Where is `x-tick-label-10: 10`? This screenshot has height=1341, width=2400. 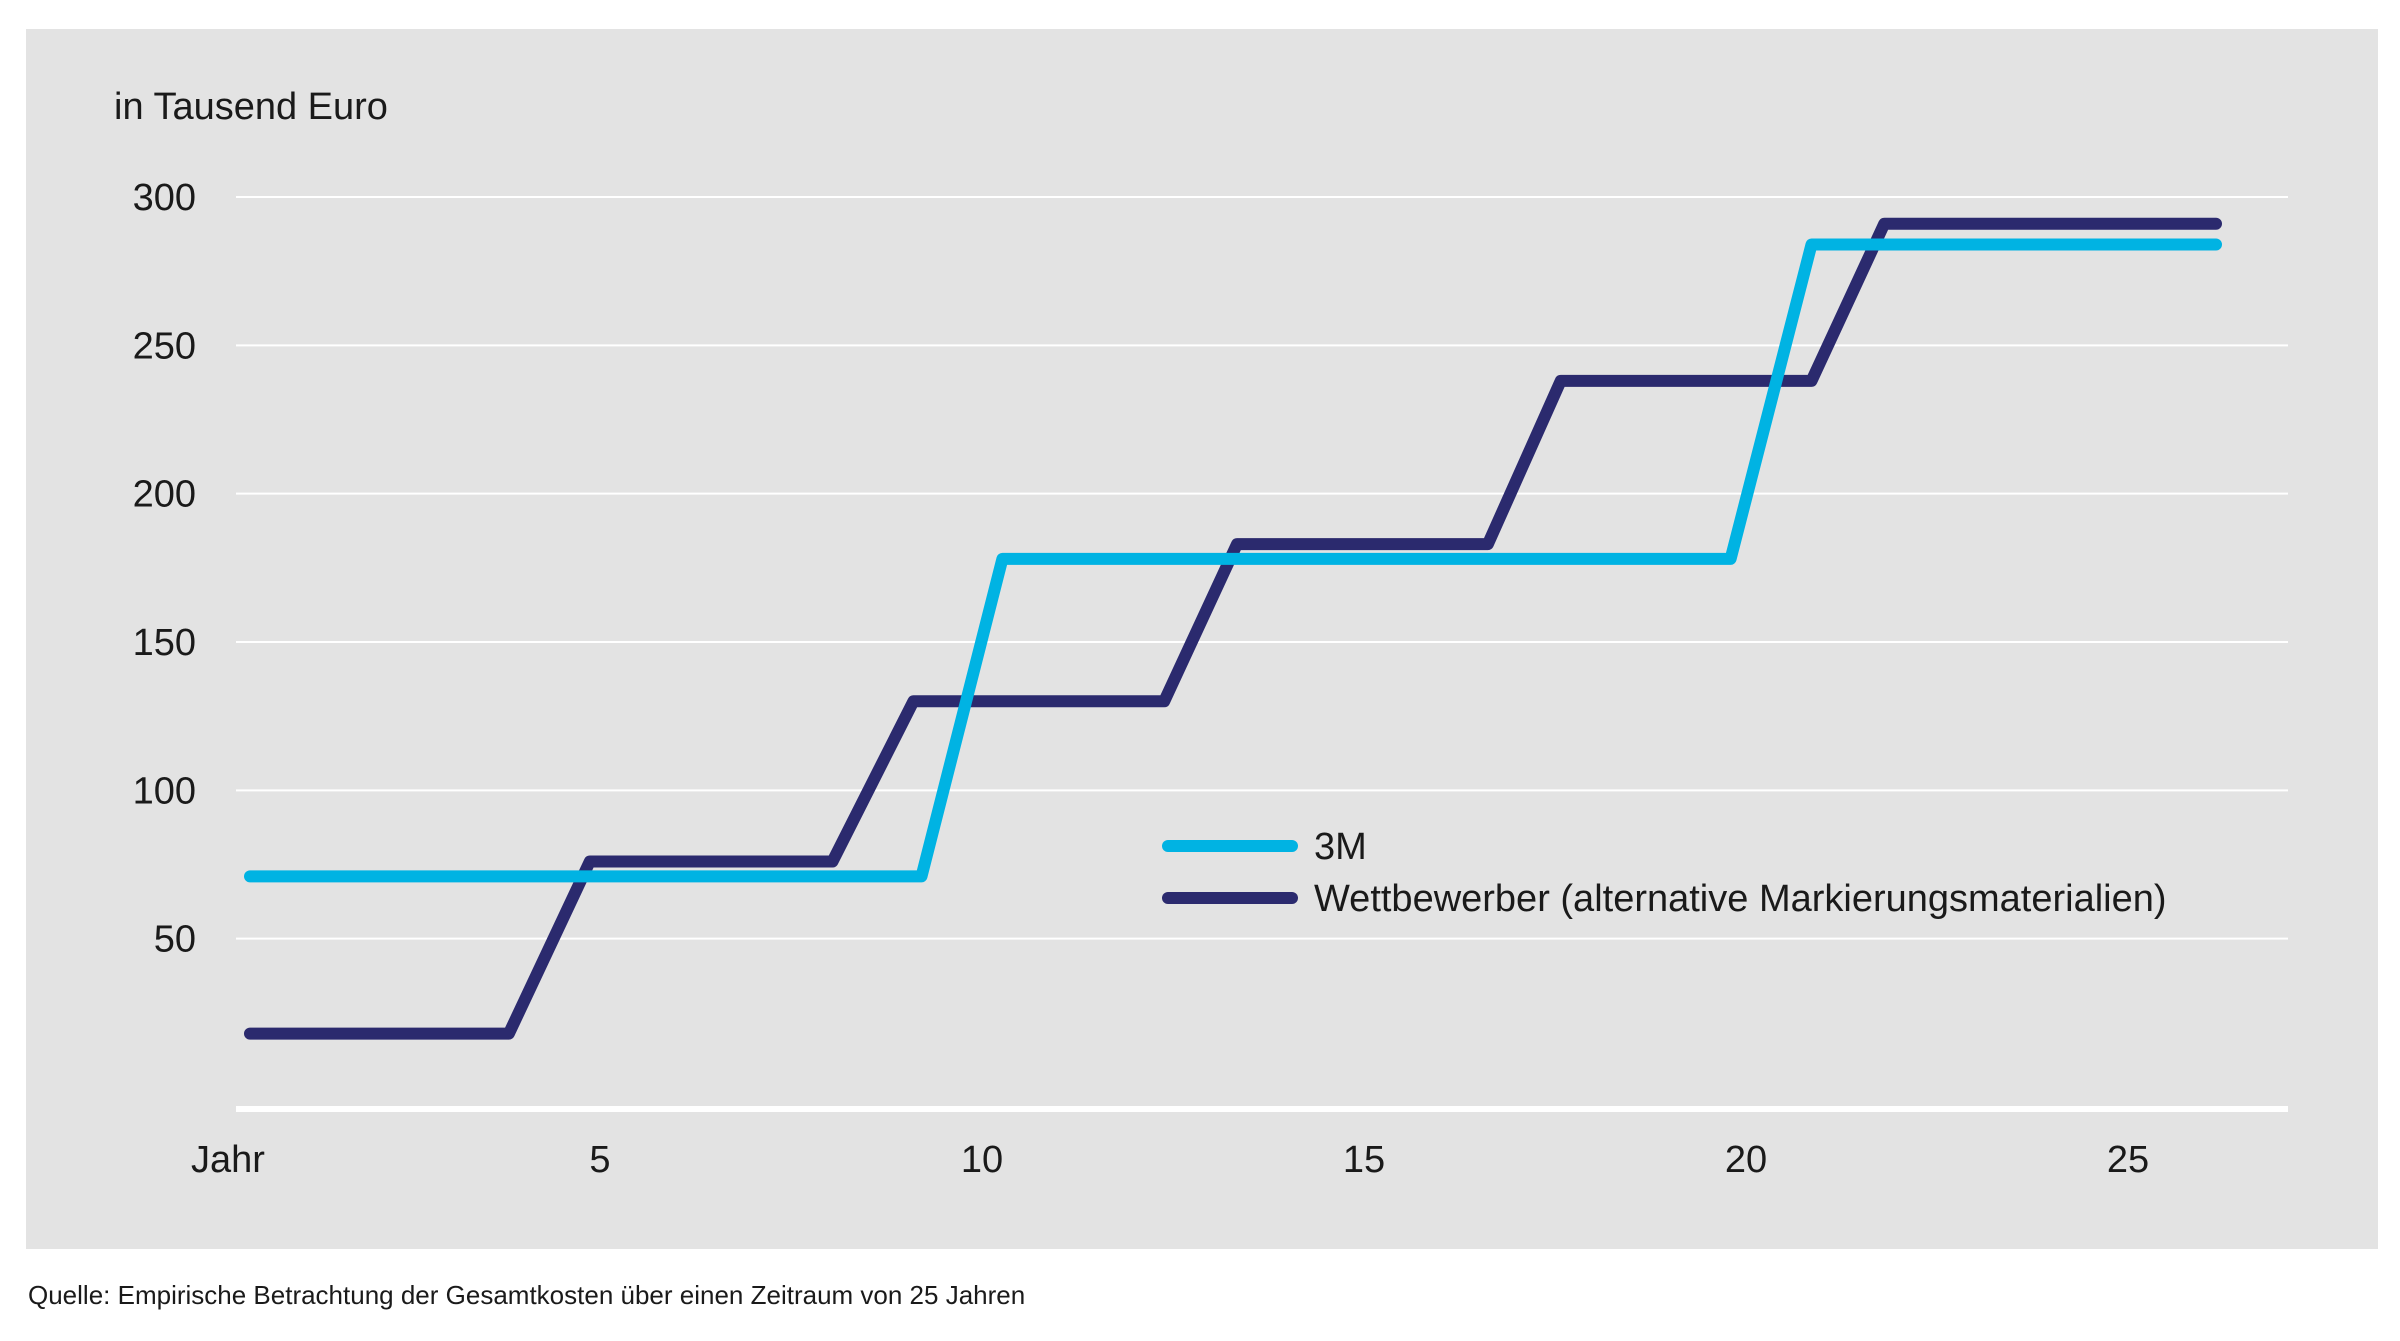
x-tick-label-10: 10 is located at coordinates (982, 1160).